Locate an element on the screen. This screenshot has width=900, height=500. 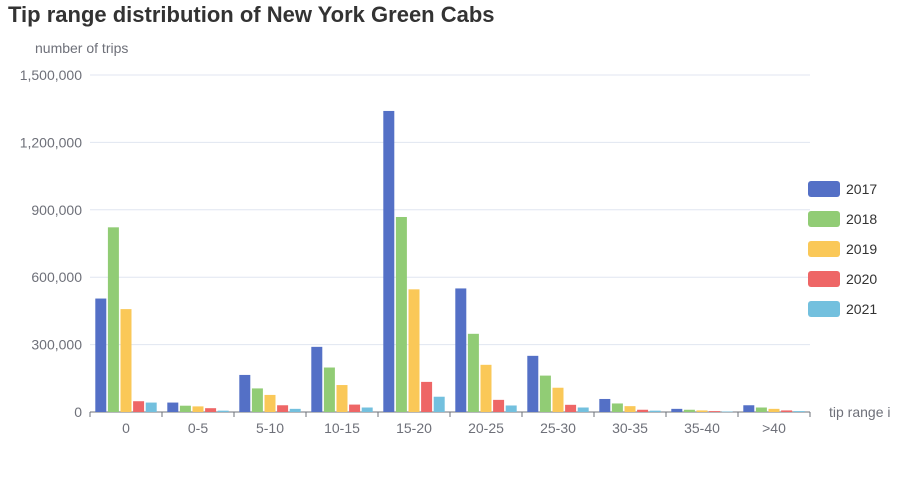
legend-label: 2019 is located at coordinates (861, 249).